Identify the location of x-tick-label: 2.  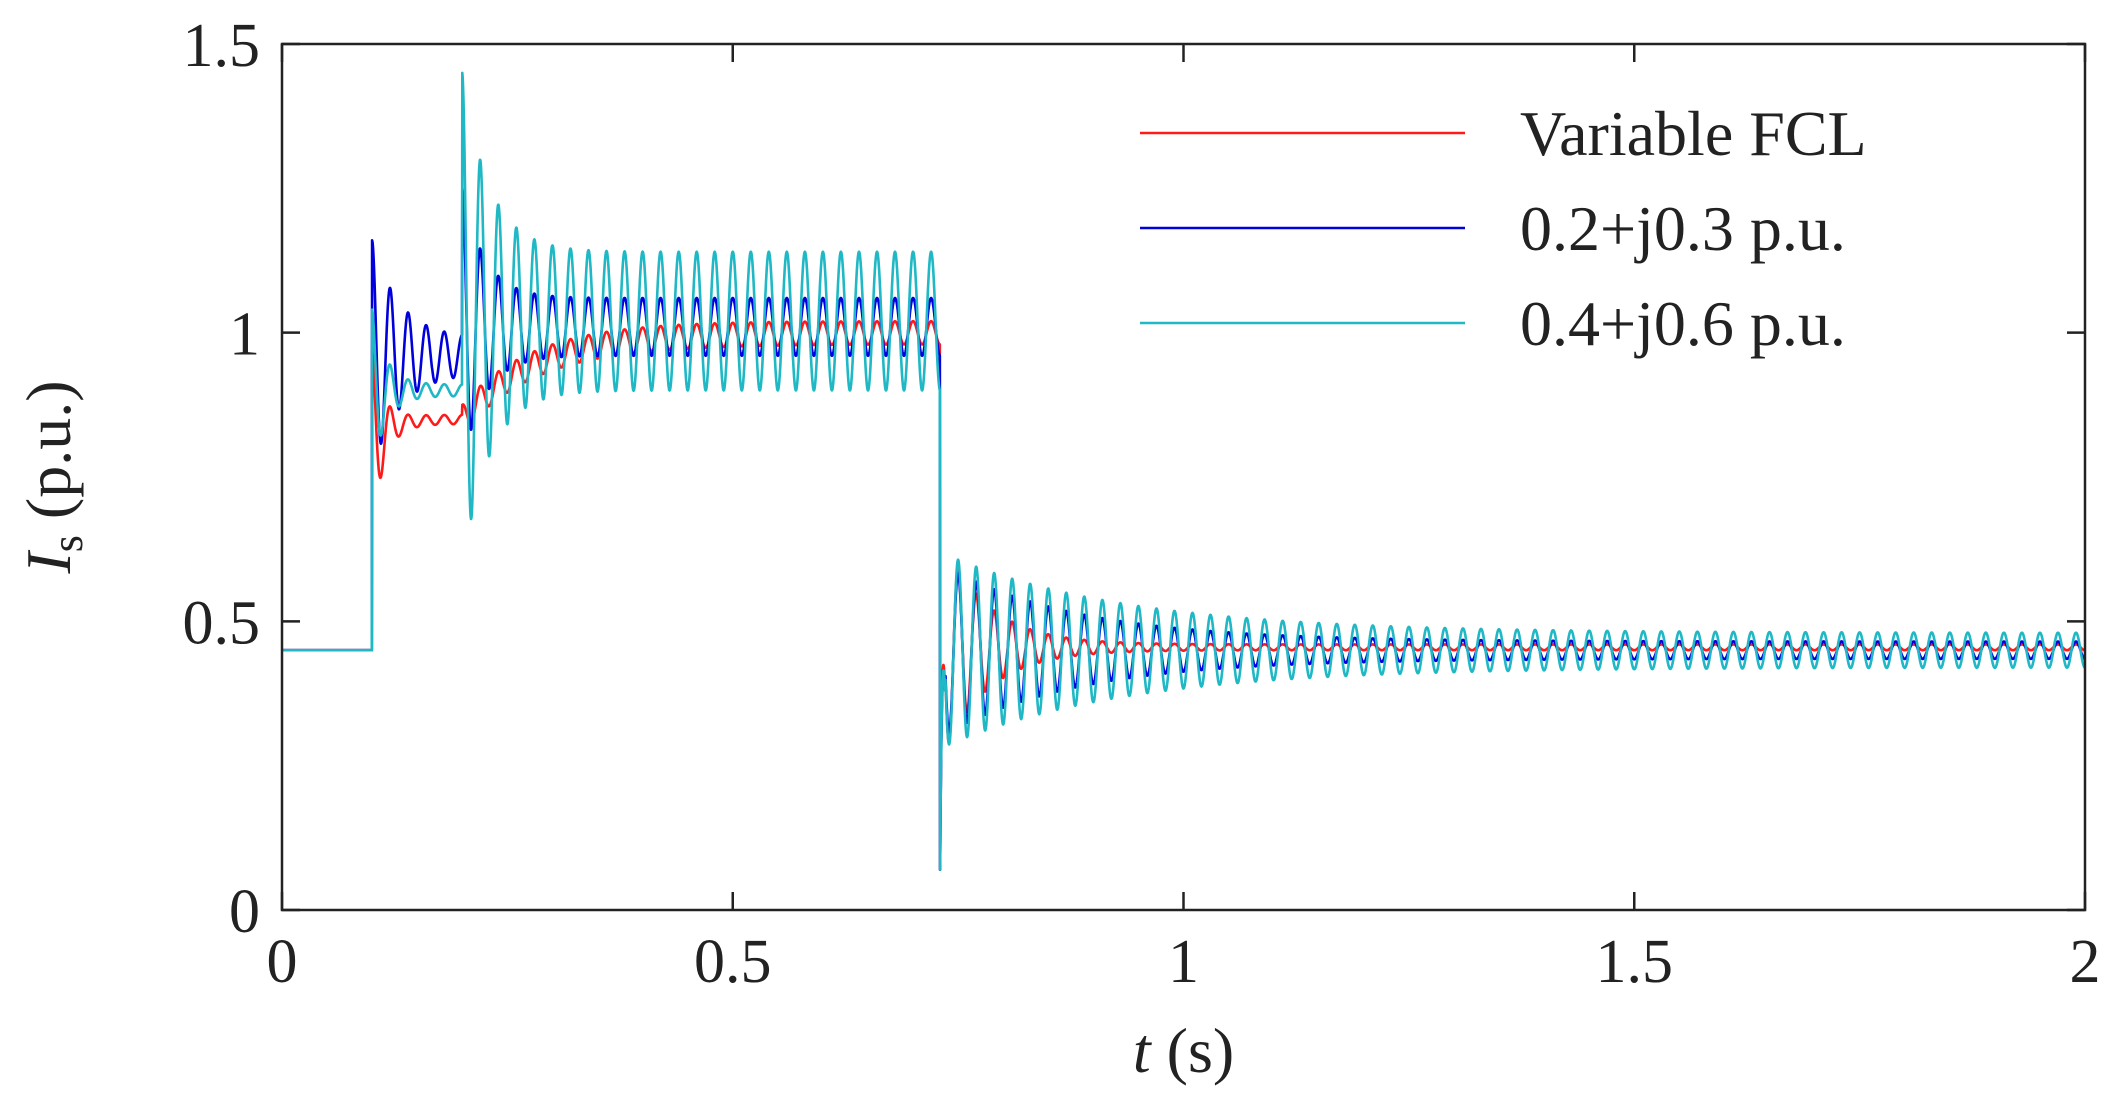
(2085, 962).